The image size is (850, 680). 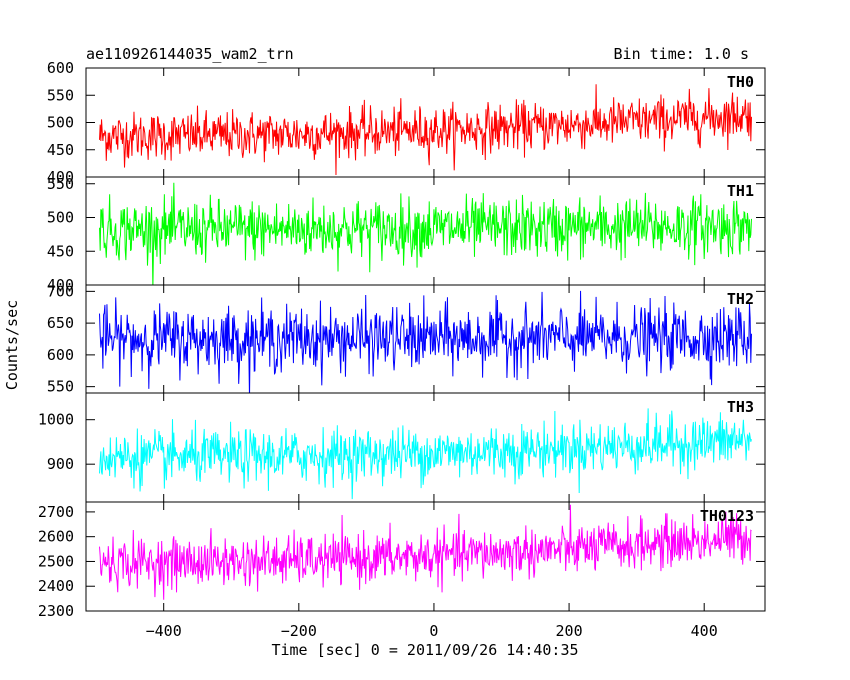 What do you see at coordinates (56, 512) in the screenshot?
I see `y-tick-label: 2700` at bounding box center [56, 512].